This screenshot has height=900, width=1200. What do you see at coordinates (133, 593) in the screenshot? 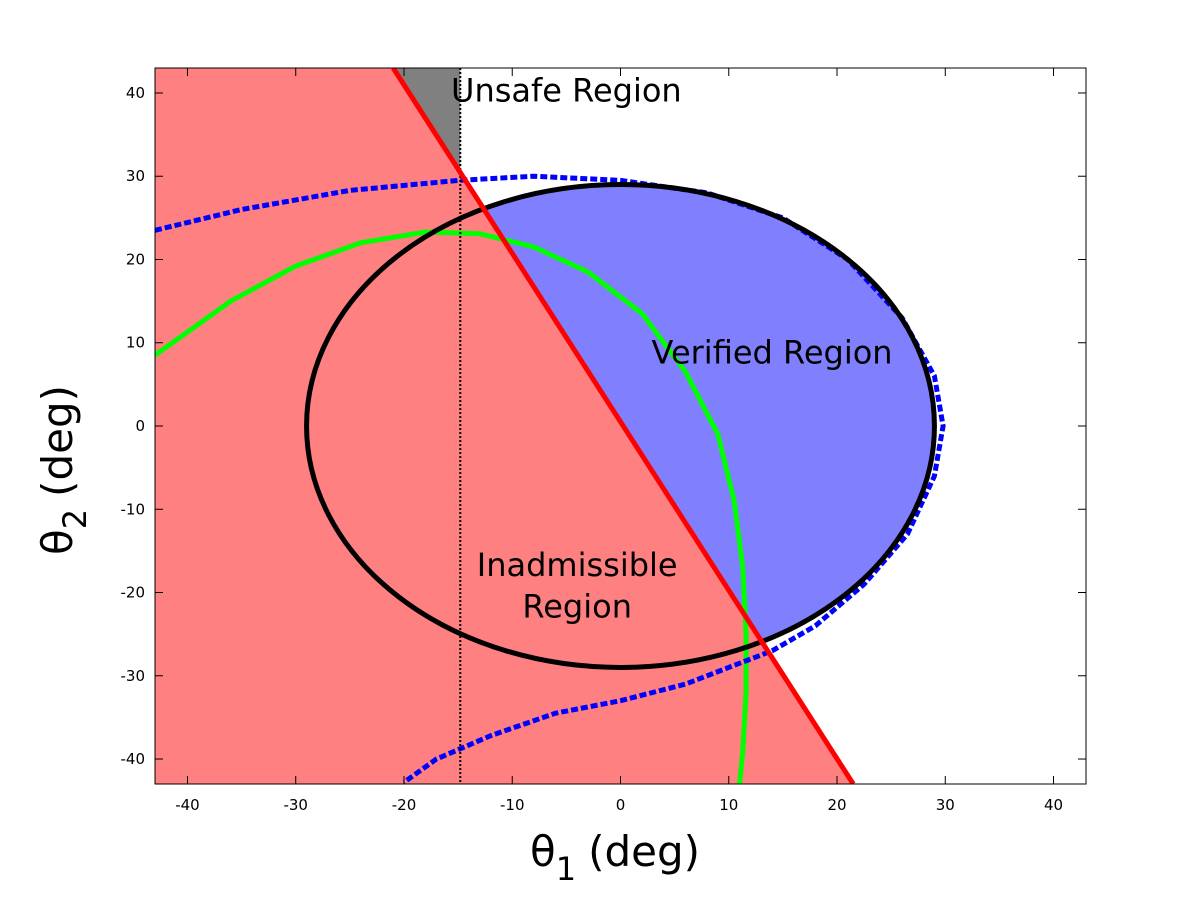
I see `y-tick-label: -20` at bounding box center [133, 593].